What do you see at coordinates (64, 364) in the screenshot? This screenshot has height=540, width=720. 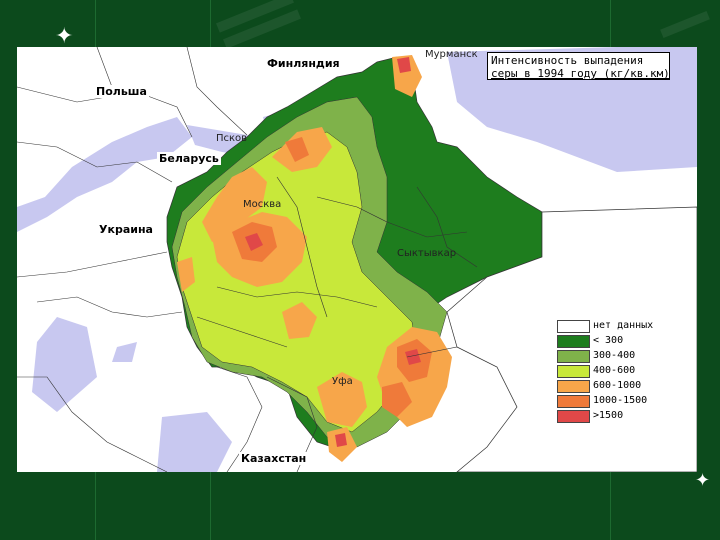 I see `black-sea` at bounding box center [64, 364].